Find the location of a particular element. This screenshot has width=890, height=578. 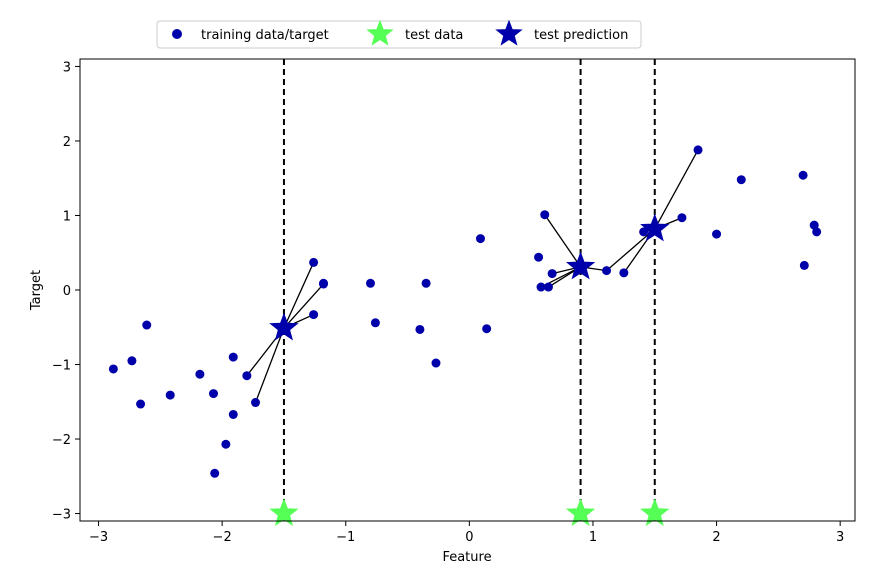

legend-test-prediction-label: test prediction is located at coordinates (581, 35).